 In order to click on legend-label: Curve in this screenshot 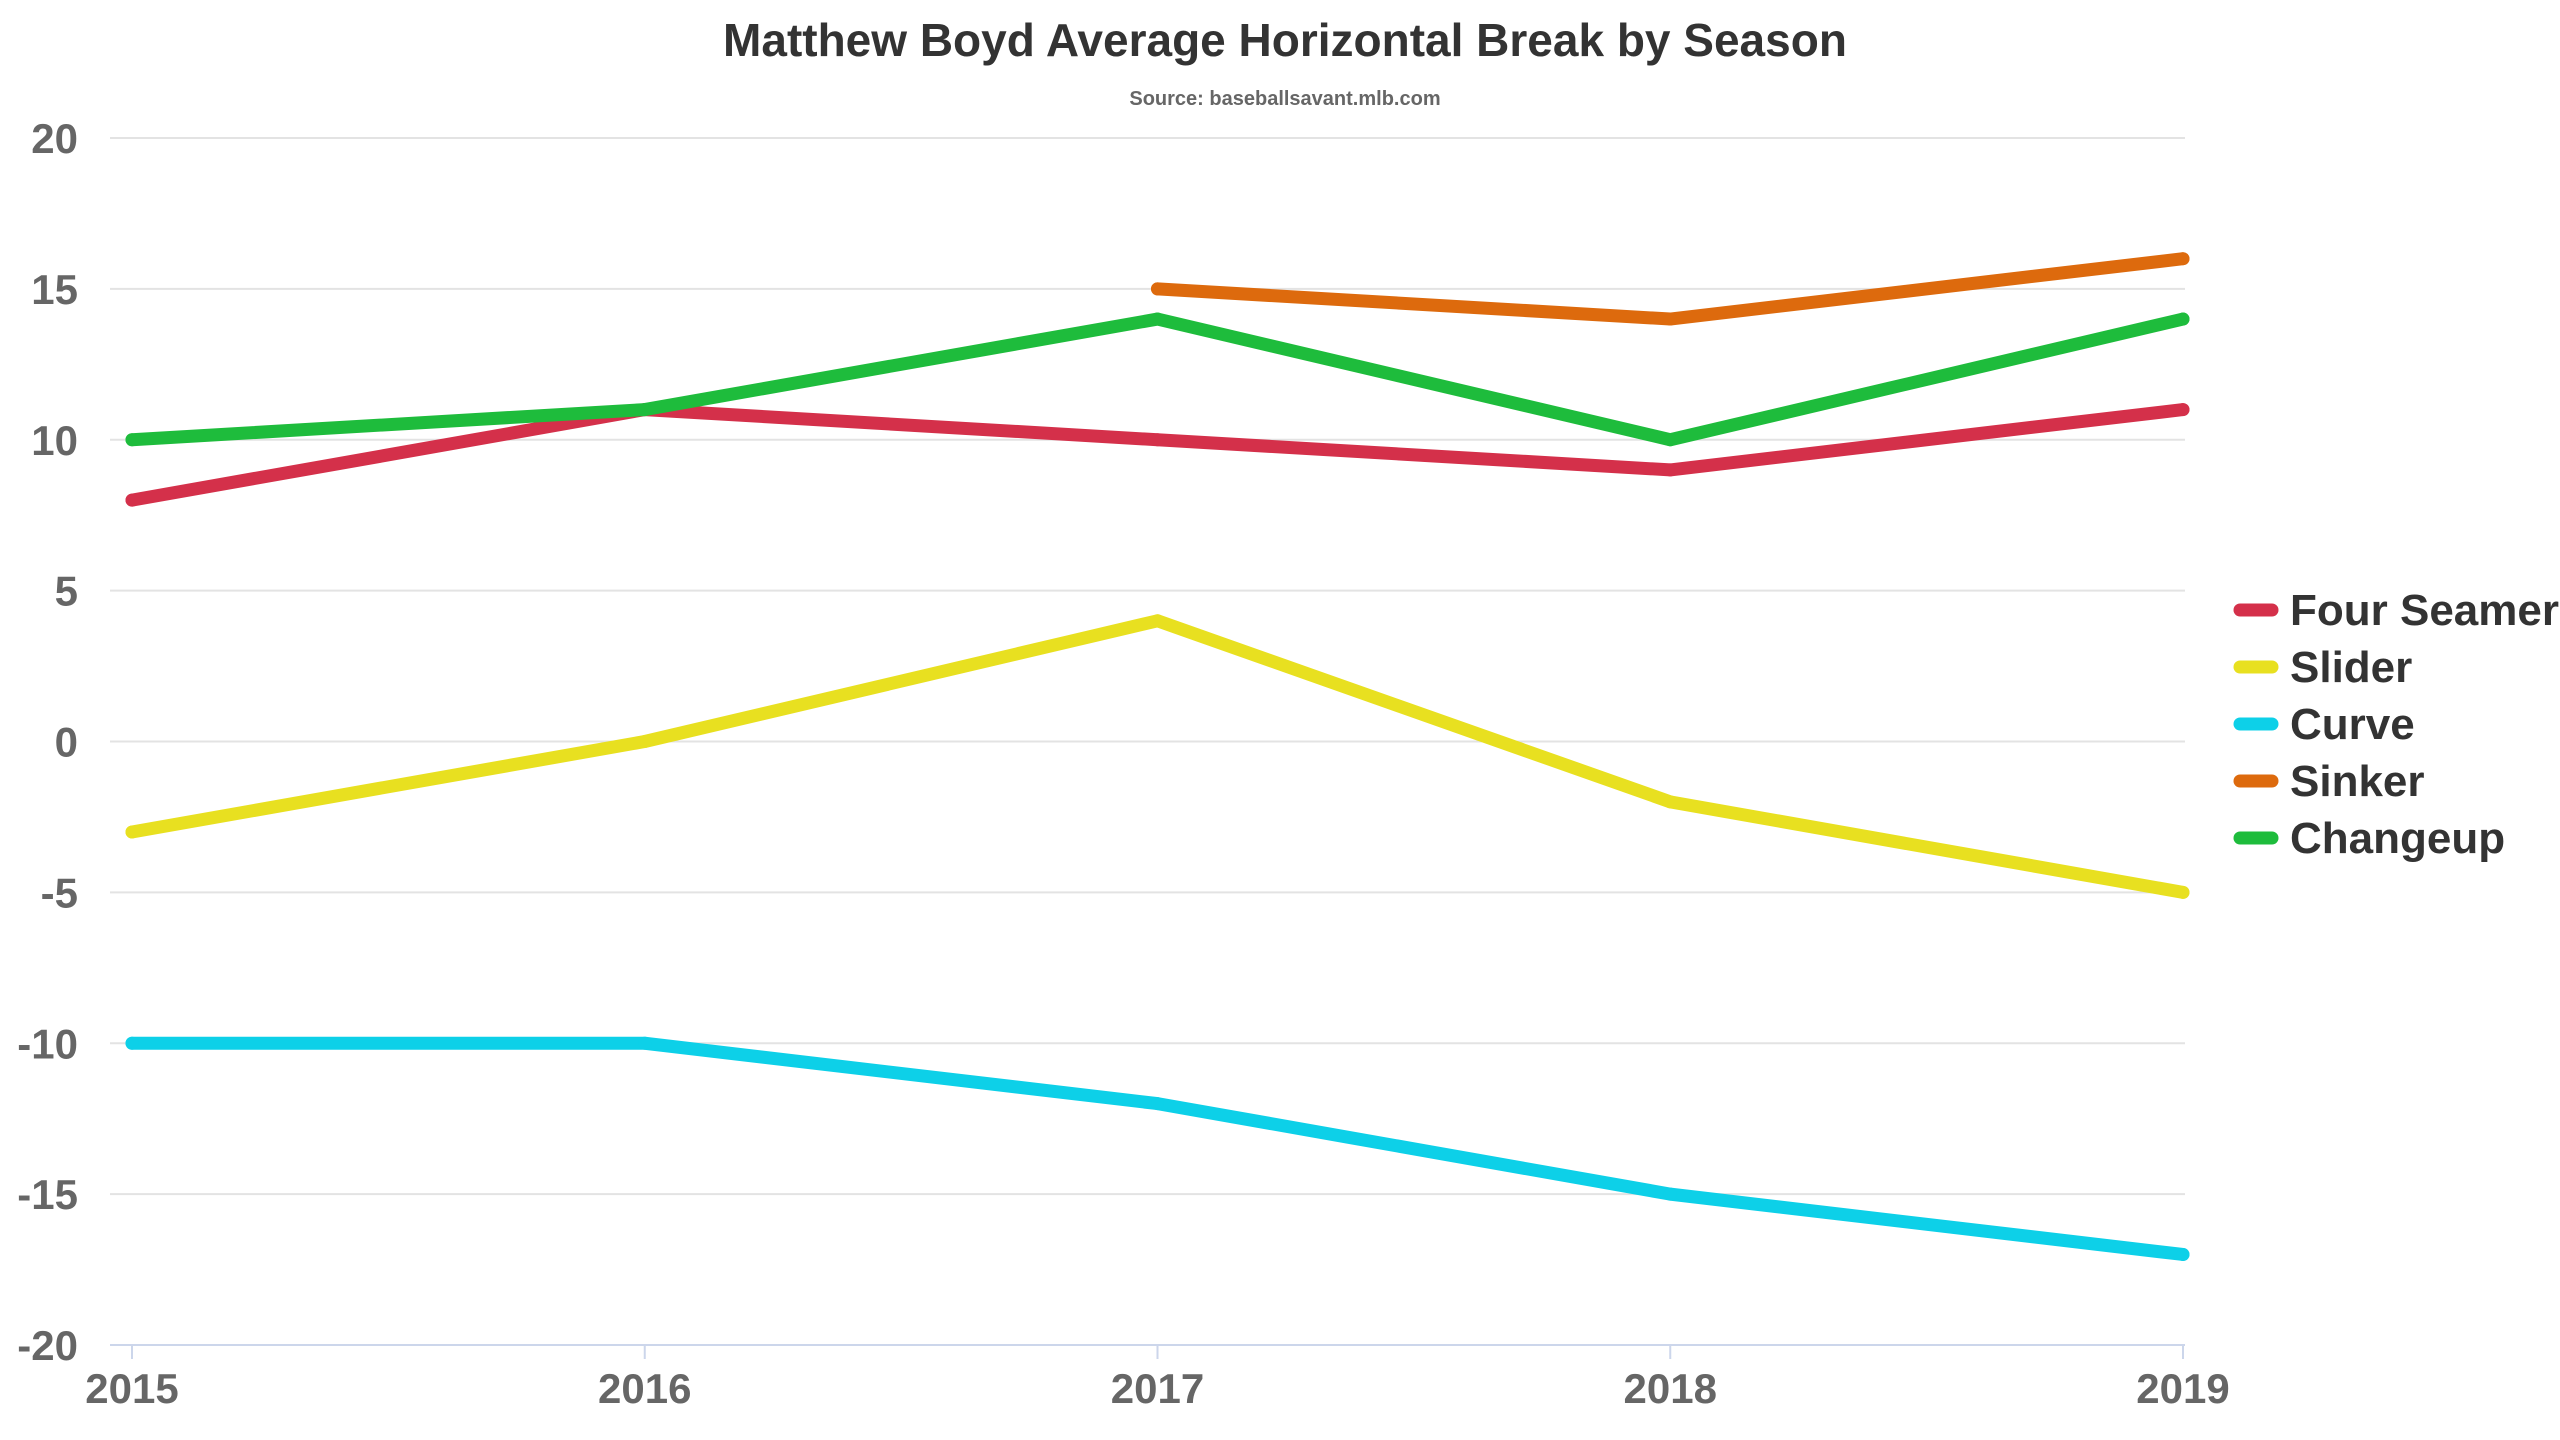, I will do `click(2352, 724)`.